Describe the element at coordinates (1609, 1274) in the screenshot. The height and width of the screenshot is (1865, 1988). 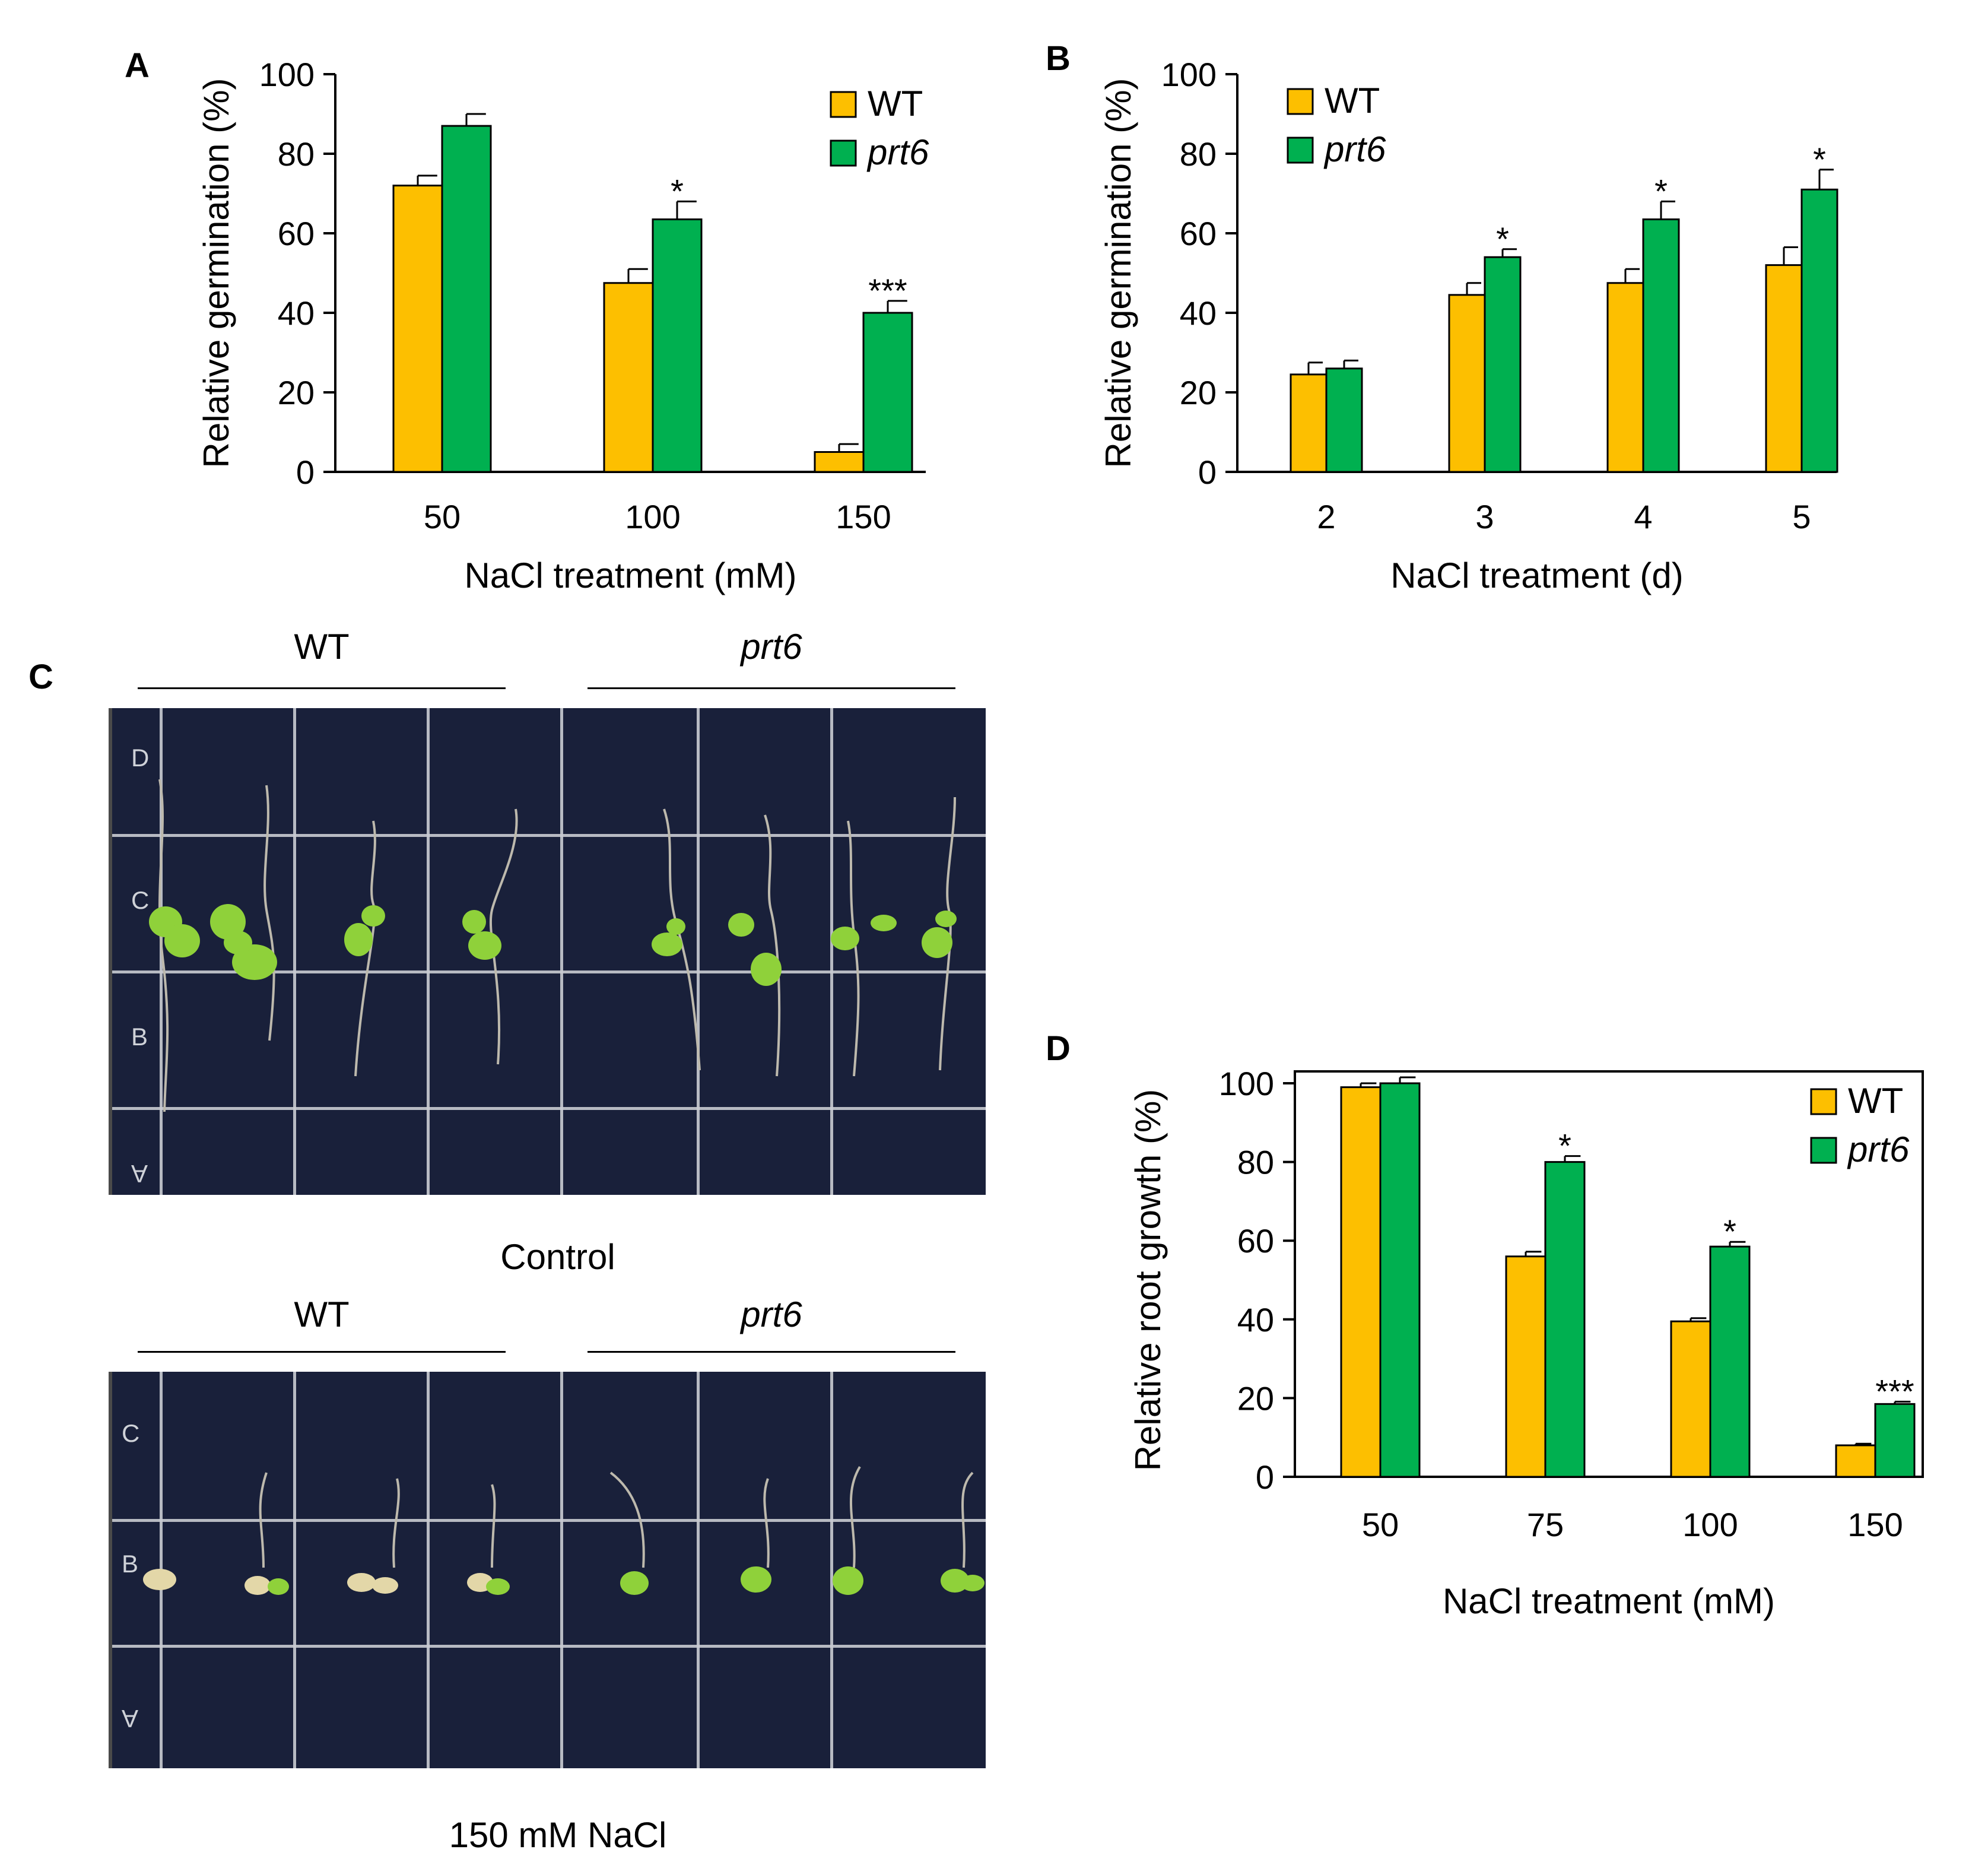
I see `plot-frame` at that location.